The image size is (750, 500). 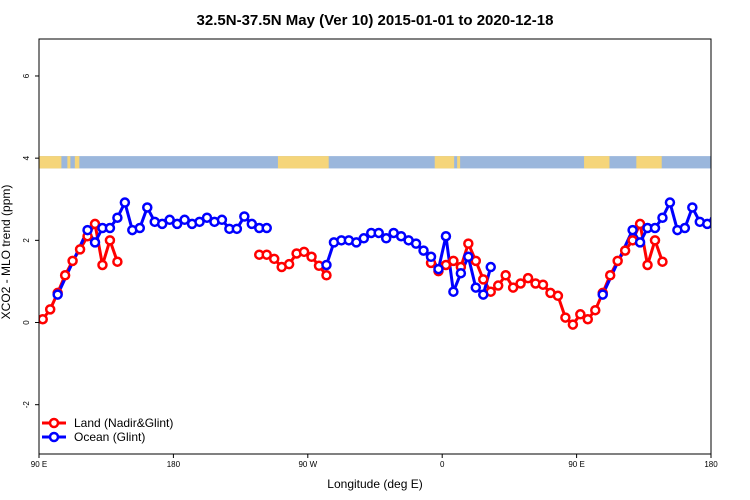 I want to click on legend: Land (Nadir&Glint) Ocean (Glint), so click(x=107, y=430).